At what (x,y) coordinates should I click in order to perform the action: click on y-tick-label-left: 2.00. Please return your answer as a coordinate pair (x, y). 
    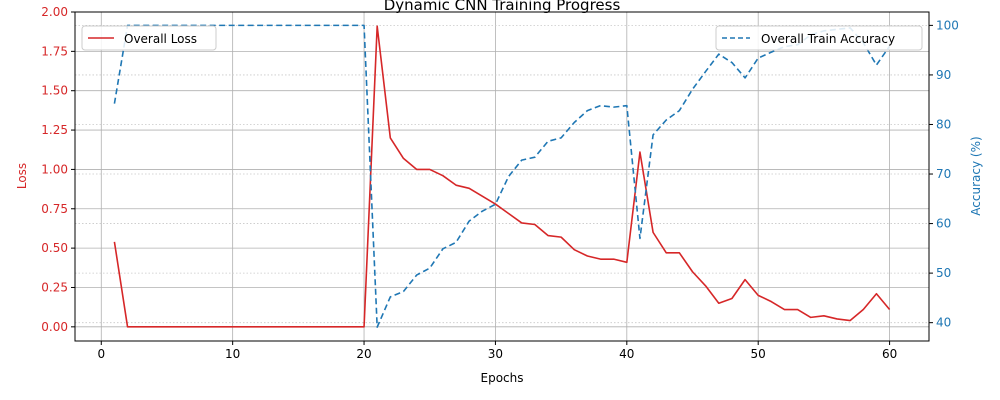
    Looking at the image, I should click on (54, 12).